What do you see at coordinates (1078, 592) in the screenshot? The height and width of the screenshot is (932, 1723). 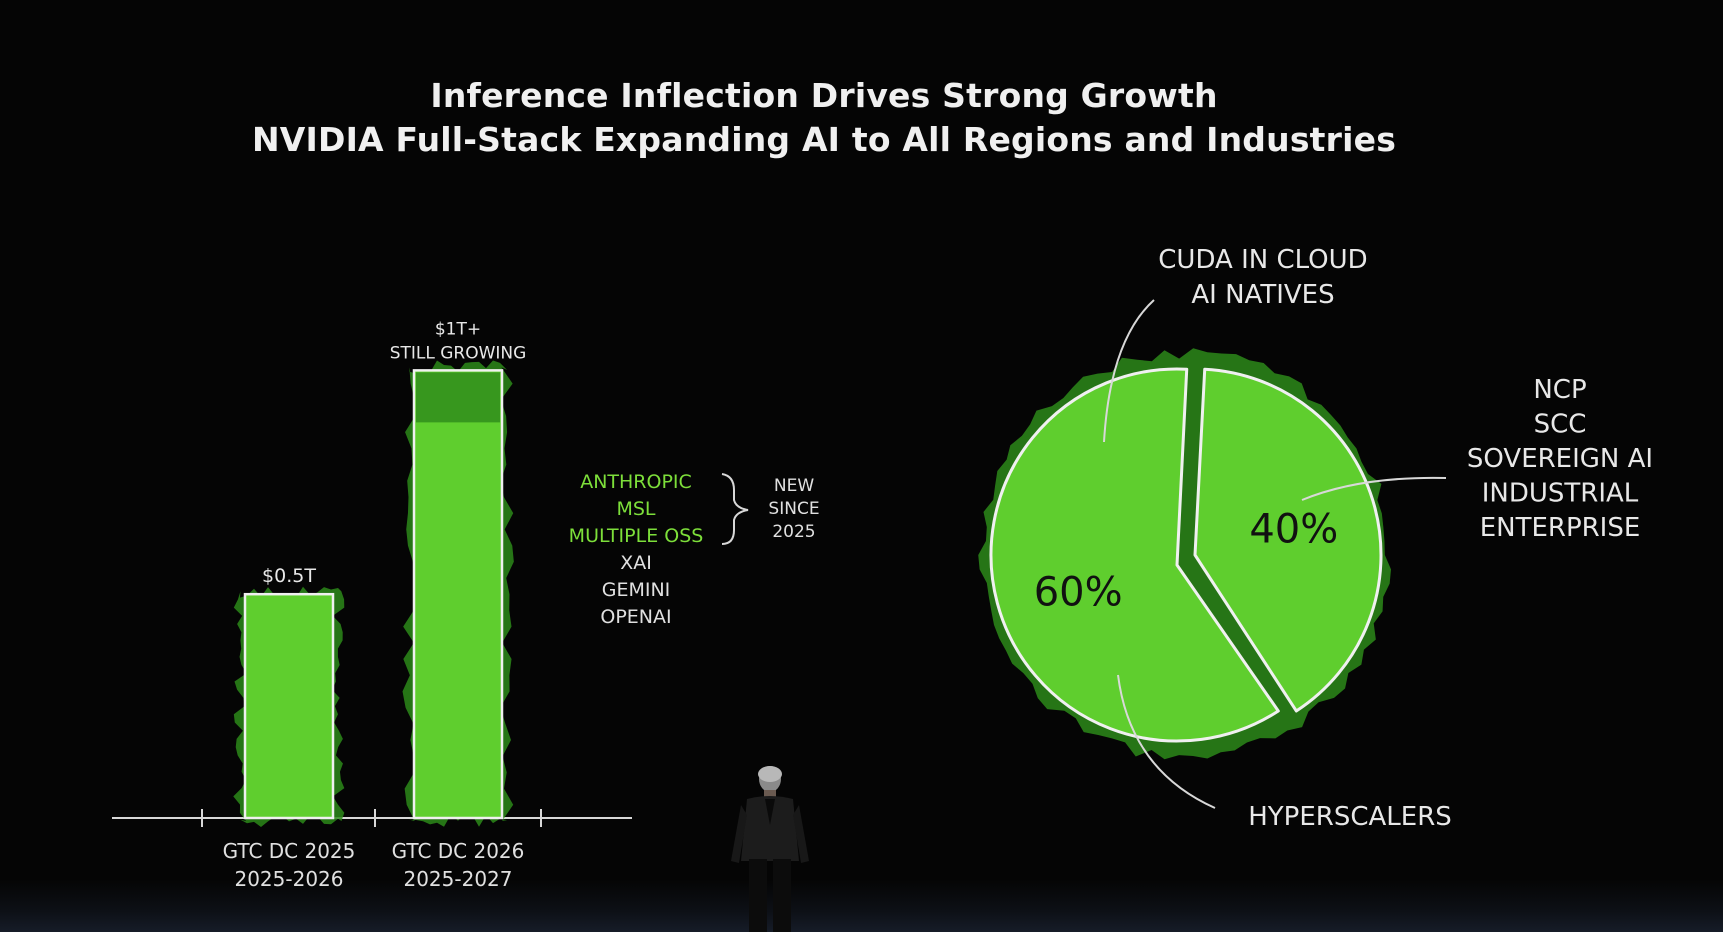 I see `pie-slice-label: 60%` at bounding box center [1078, 592].